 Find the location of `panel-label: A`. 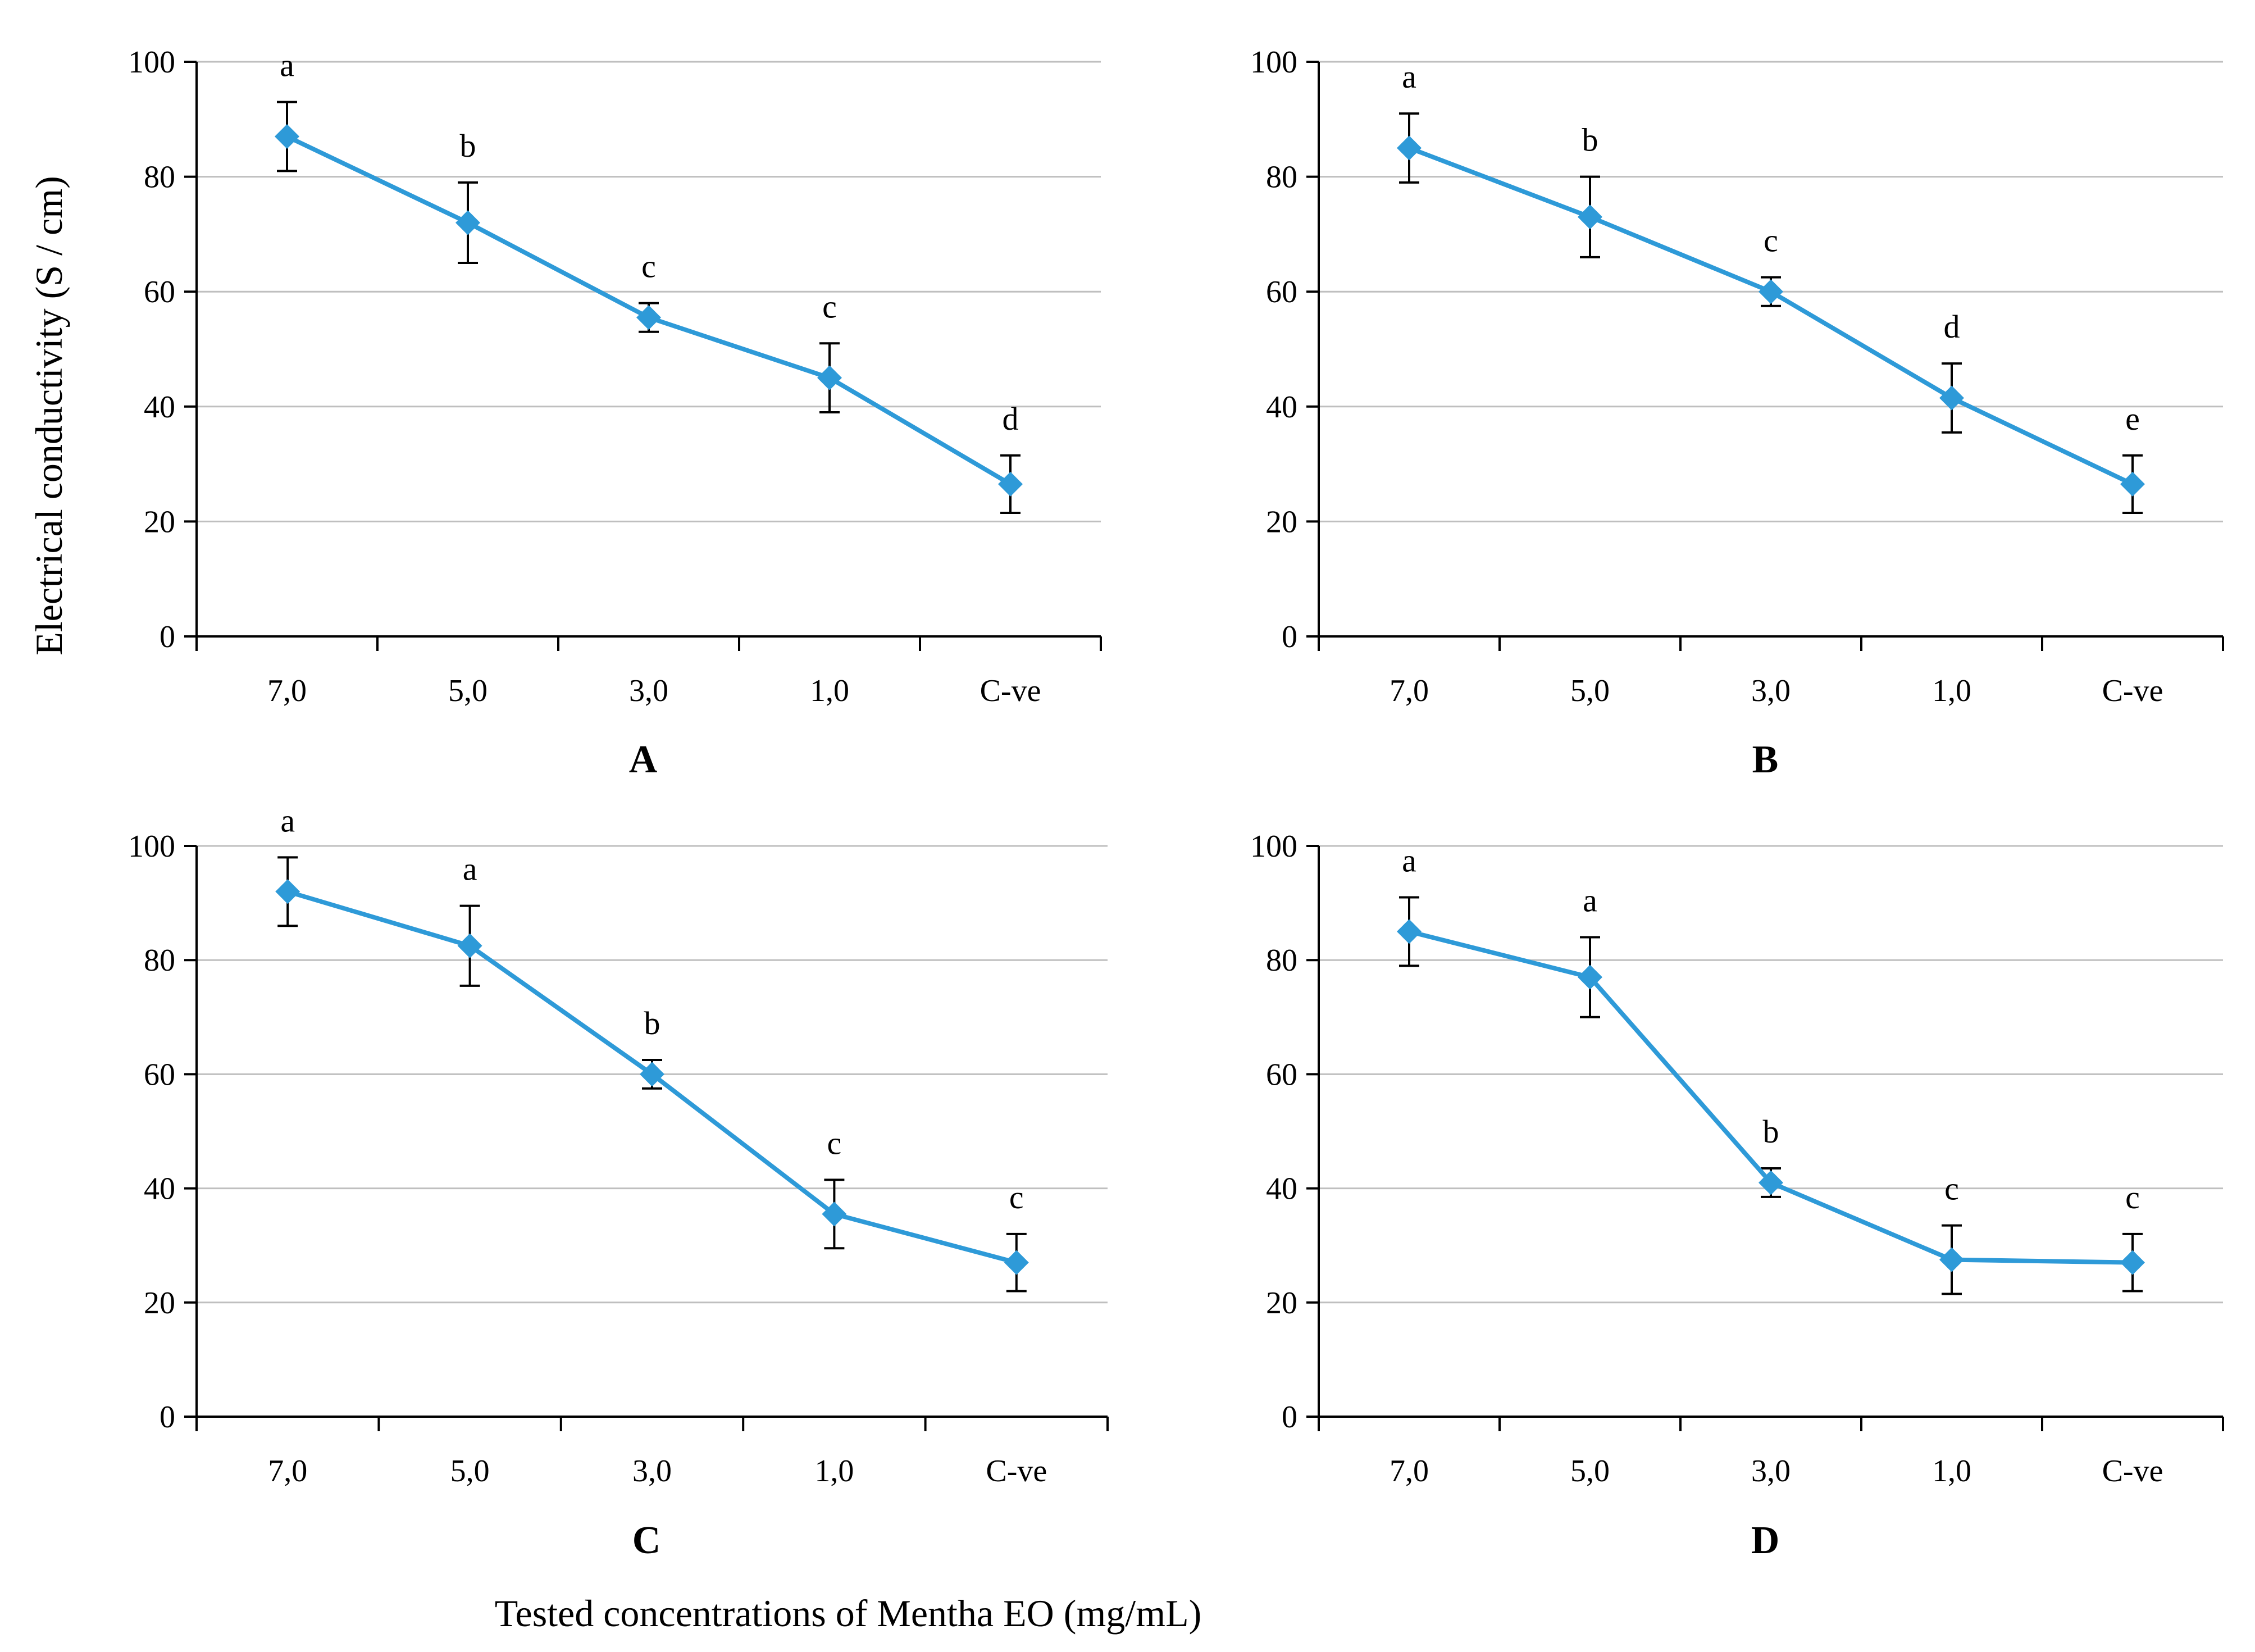

panel-label: A is located at coordinates (643, 759).